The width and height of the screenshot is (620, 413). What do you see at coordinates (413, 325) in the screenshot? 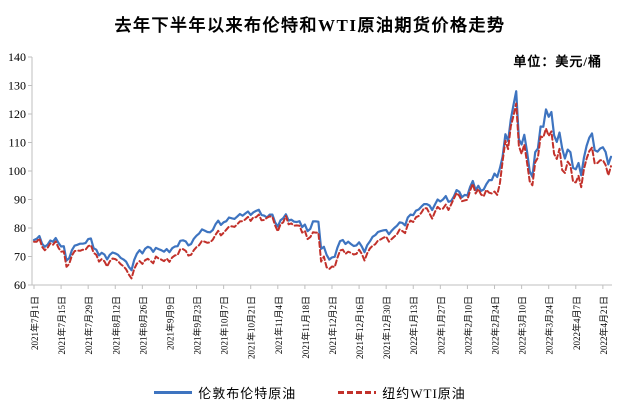
I see `x-tick-label: 2022年1月13日` at bounding box center [413, 325].